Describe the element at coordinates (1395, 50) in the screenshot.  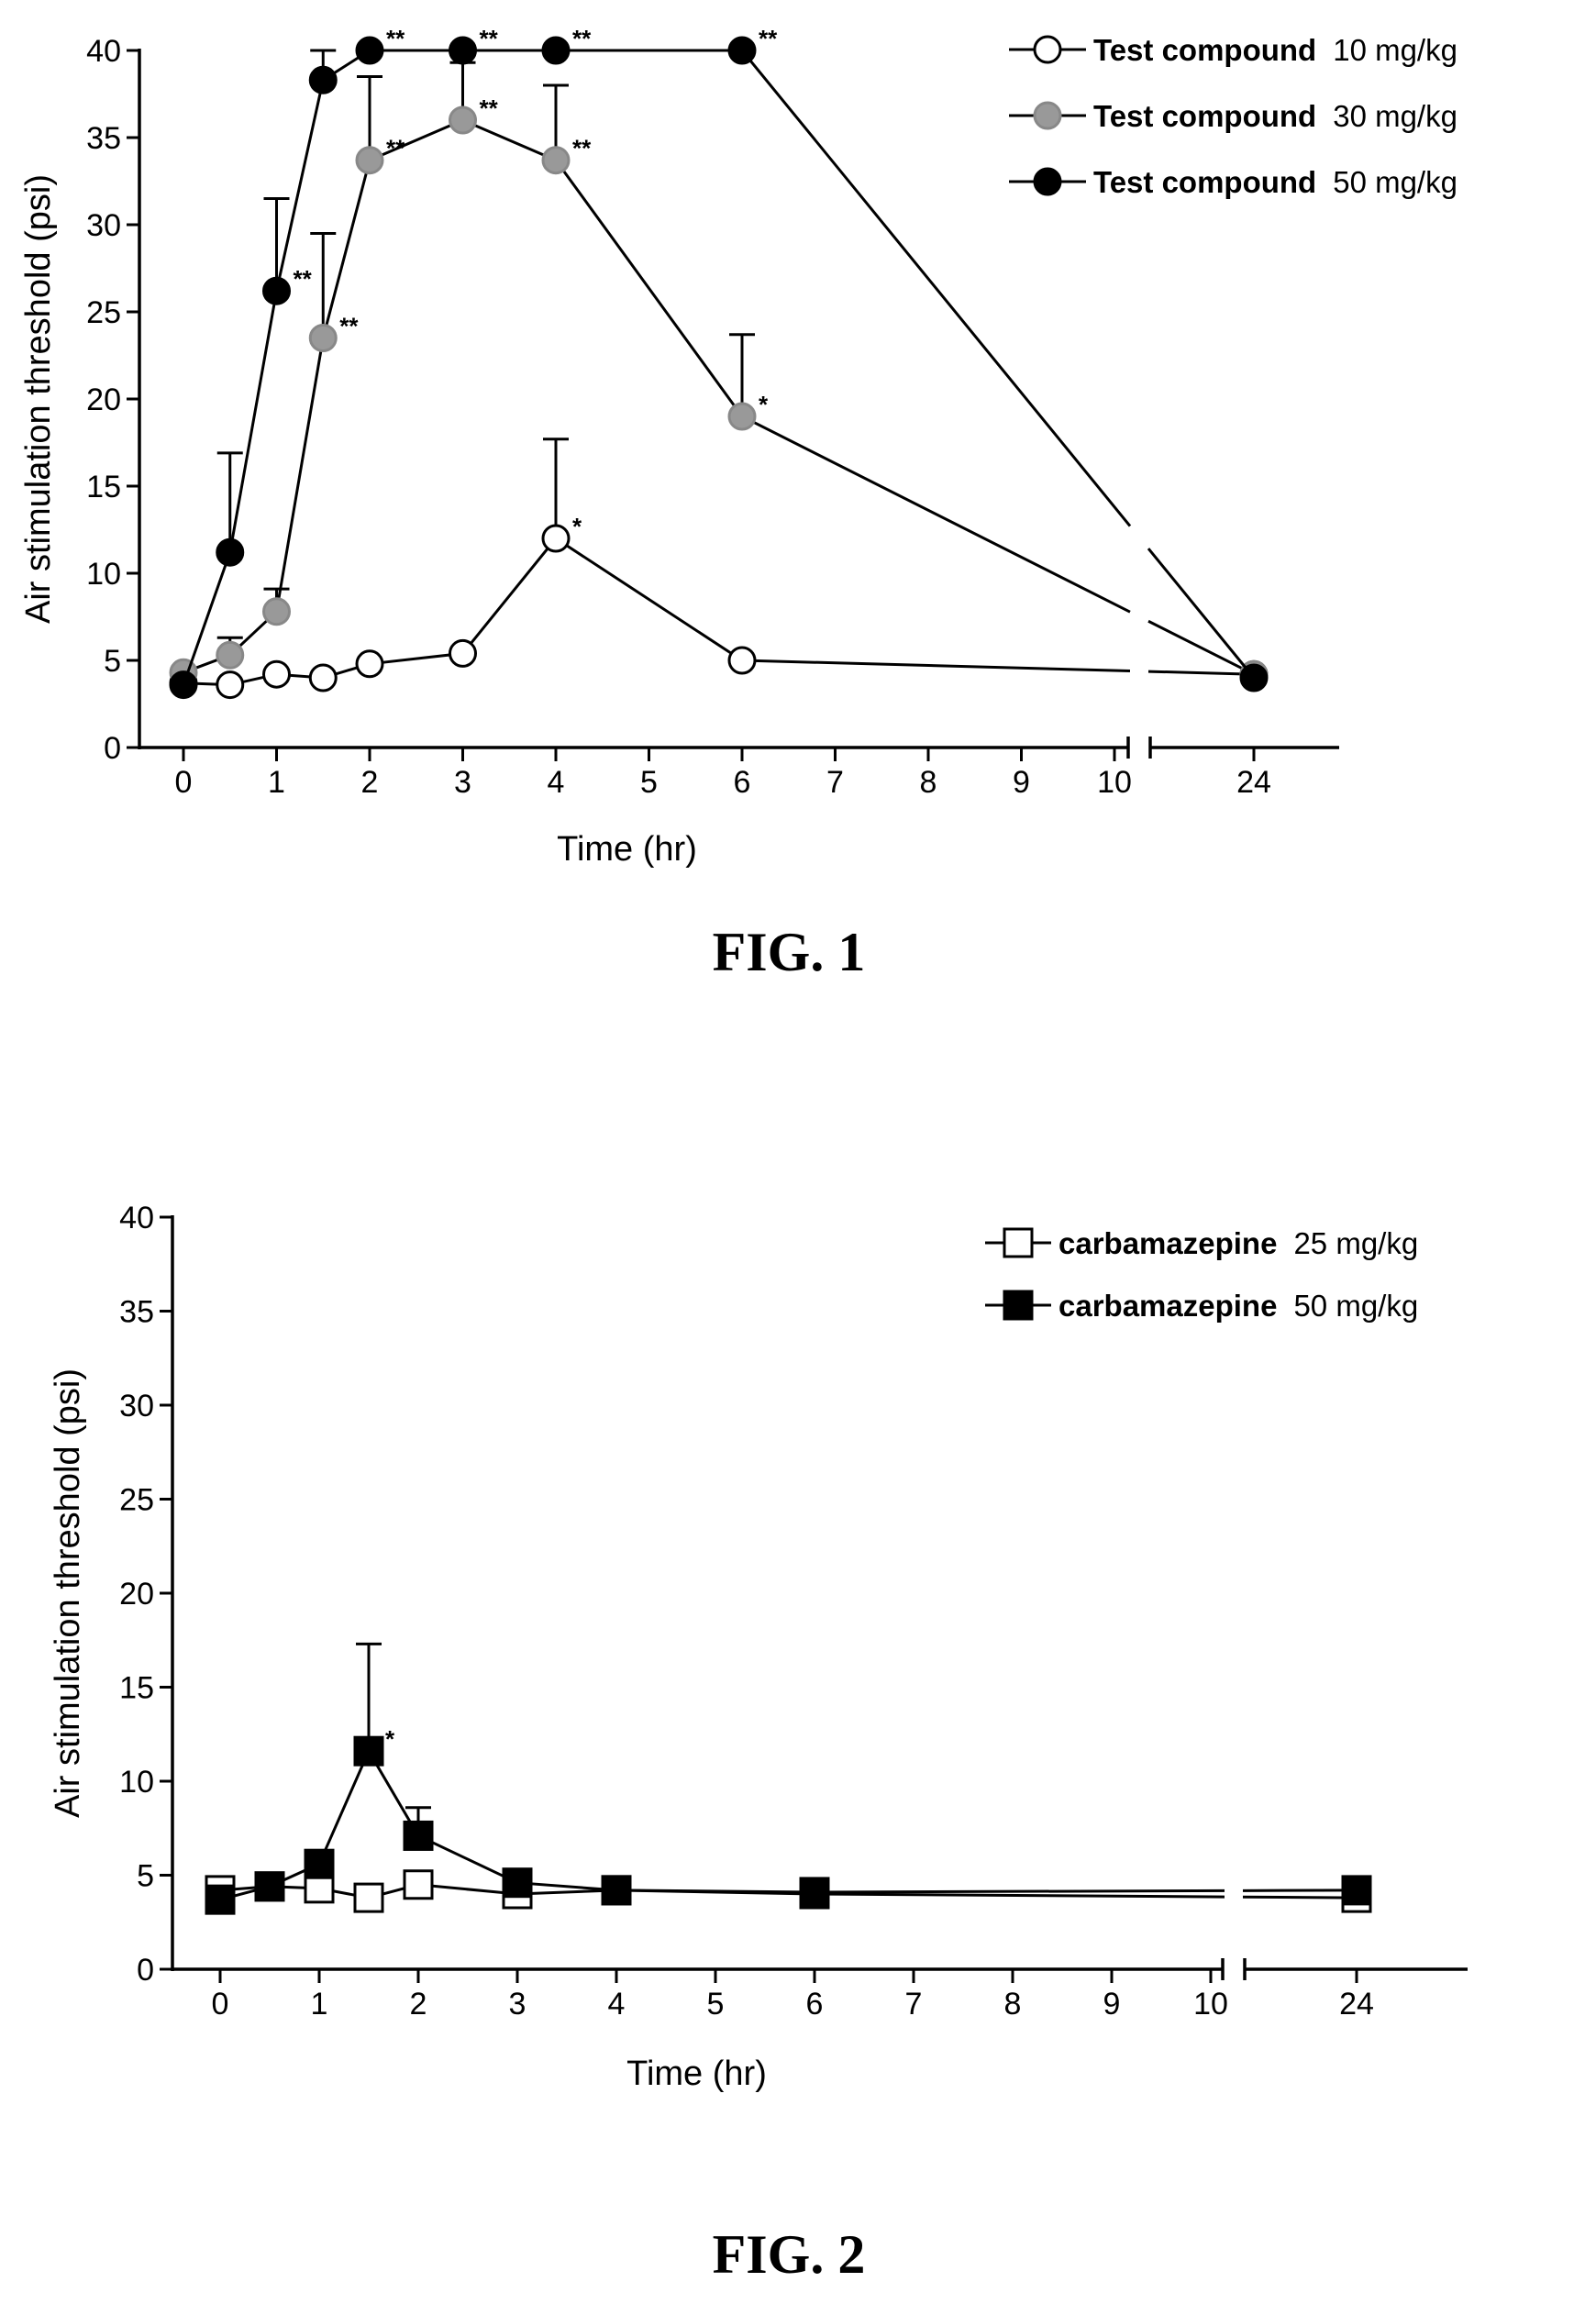
I see `legend-dose: 10 mg/kg` at that location.